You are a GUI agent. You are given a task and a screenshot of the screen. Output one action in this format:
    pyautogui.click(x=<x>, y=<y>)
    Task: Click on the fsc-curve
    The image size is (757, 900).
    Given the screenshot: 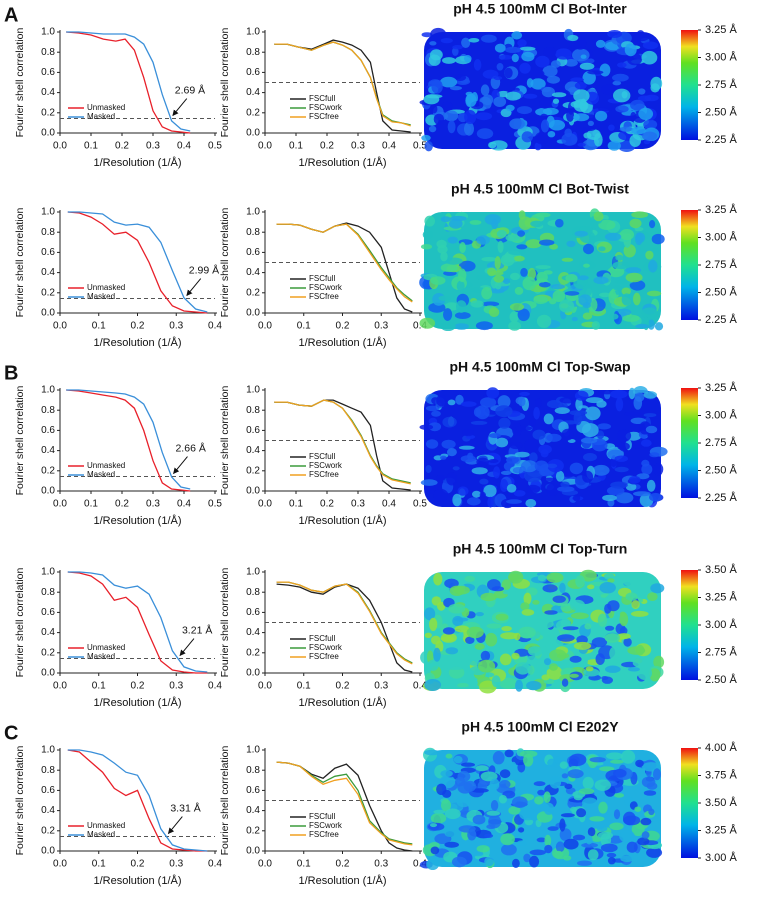 What is the action you would take?
    pyautogui.click(x=342, y=84)
    